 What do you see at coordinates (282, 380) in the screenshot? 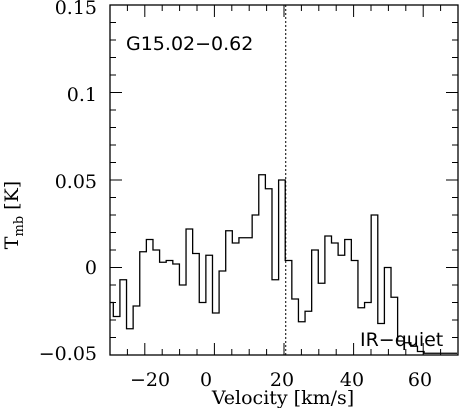
I see `x-tick-label-2: 20` at bounding box center [282, 380].